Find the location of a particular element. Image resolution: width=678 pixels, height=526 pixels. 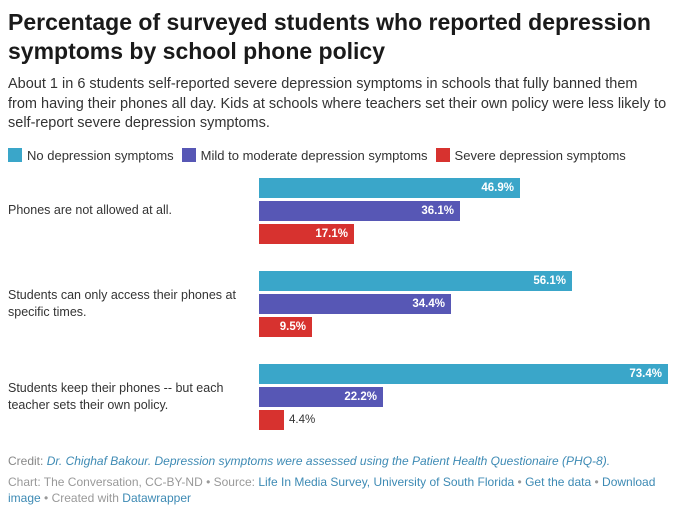

legend-label-mild-moderate: Mild to moderate depression symptoms is located at coordinates (314, 155).